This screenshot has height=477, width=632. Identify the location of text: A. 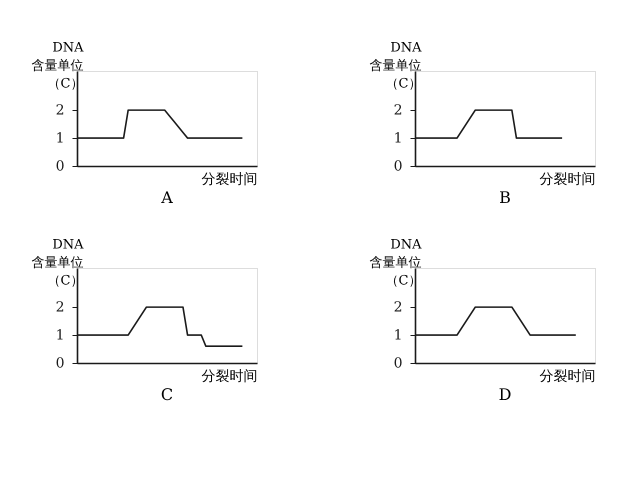
(167, 197).